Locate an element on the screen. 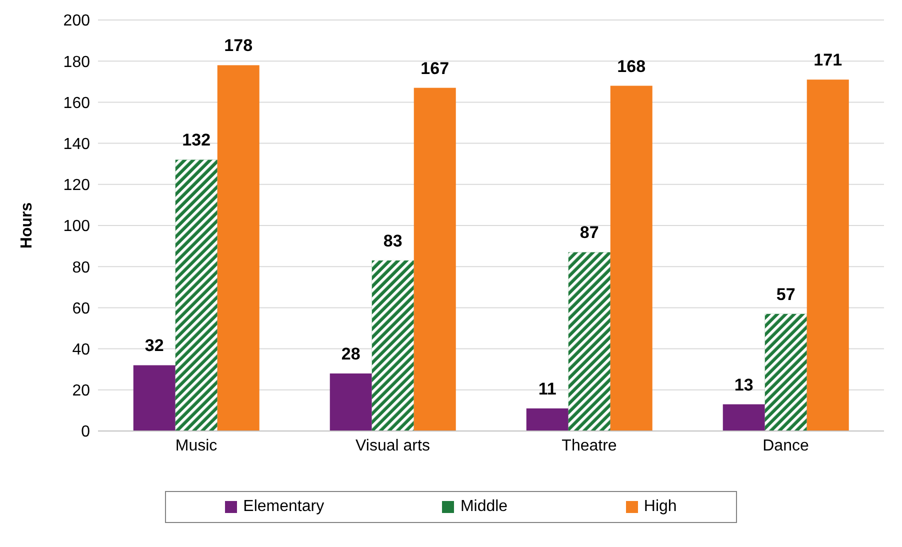  data-label: 171 is located at coordinates (828, 60).